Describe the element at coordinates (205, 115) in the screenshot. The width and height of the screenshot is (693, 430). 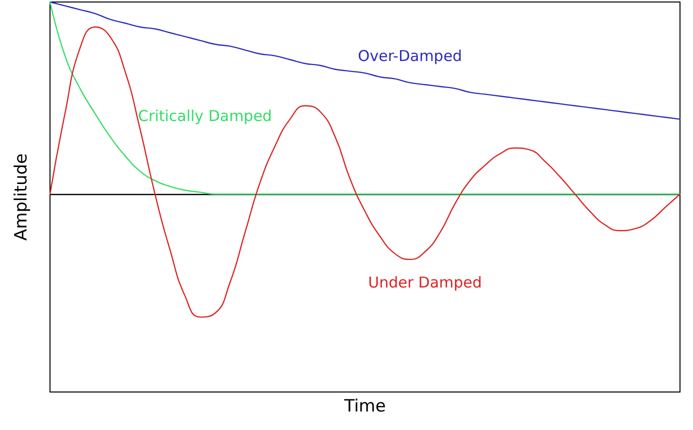
I see `series-label: Critically Damped` at that location.